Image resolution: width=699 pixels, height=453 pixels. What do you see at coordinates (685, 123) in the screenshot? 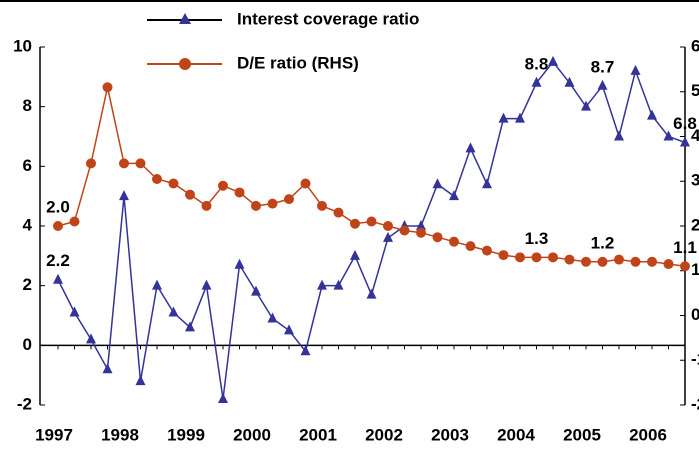
I see `value-label: 6.8` at bounding box center [685, 123].